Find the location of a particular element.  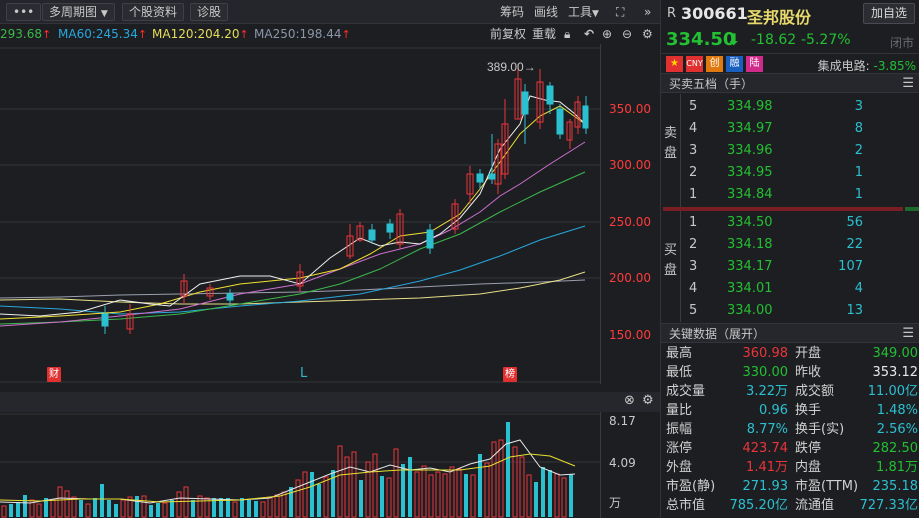

margin-tag: 融 is located at coordinates (734, 64).